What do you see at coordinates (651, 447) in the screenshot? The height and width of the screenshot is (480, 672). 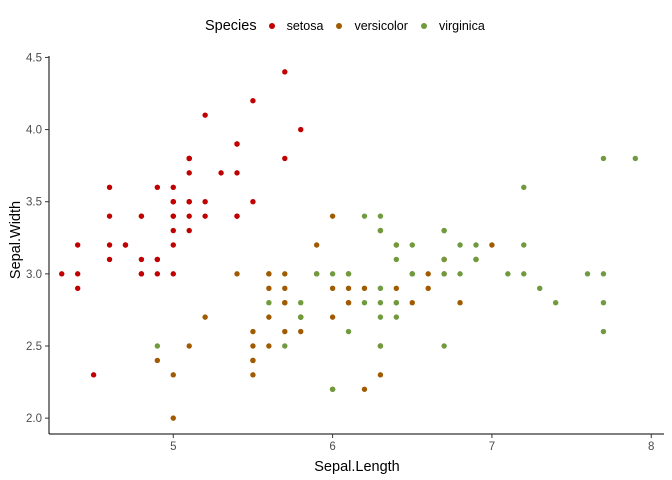 I see `x-tick-label: 8` at bounding box center [651, 447].